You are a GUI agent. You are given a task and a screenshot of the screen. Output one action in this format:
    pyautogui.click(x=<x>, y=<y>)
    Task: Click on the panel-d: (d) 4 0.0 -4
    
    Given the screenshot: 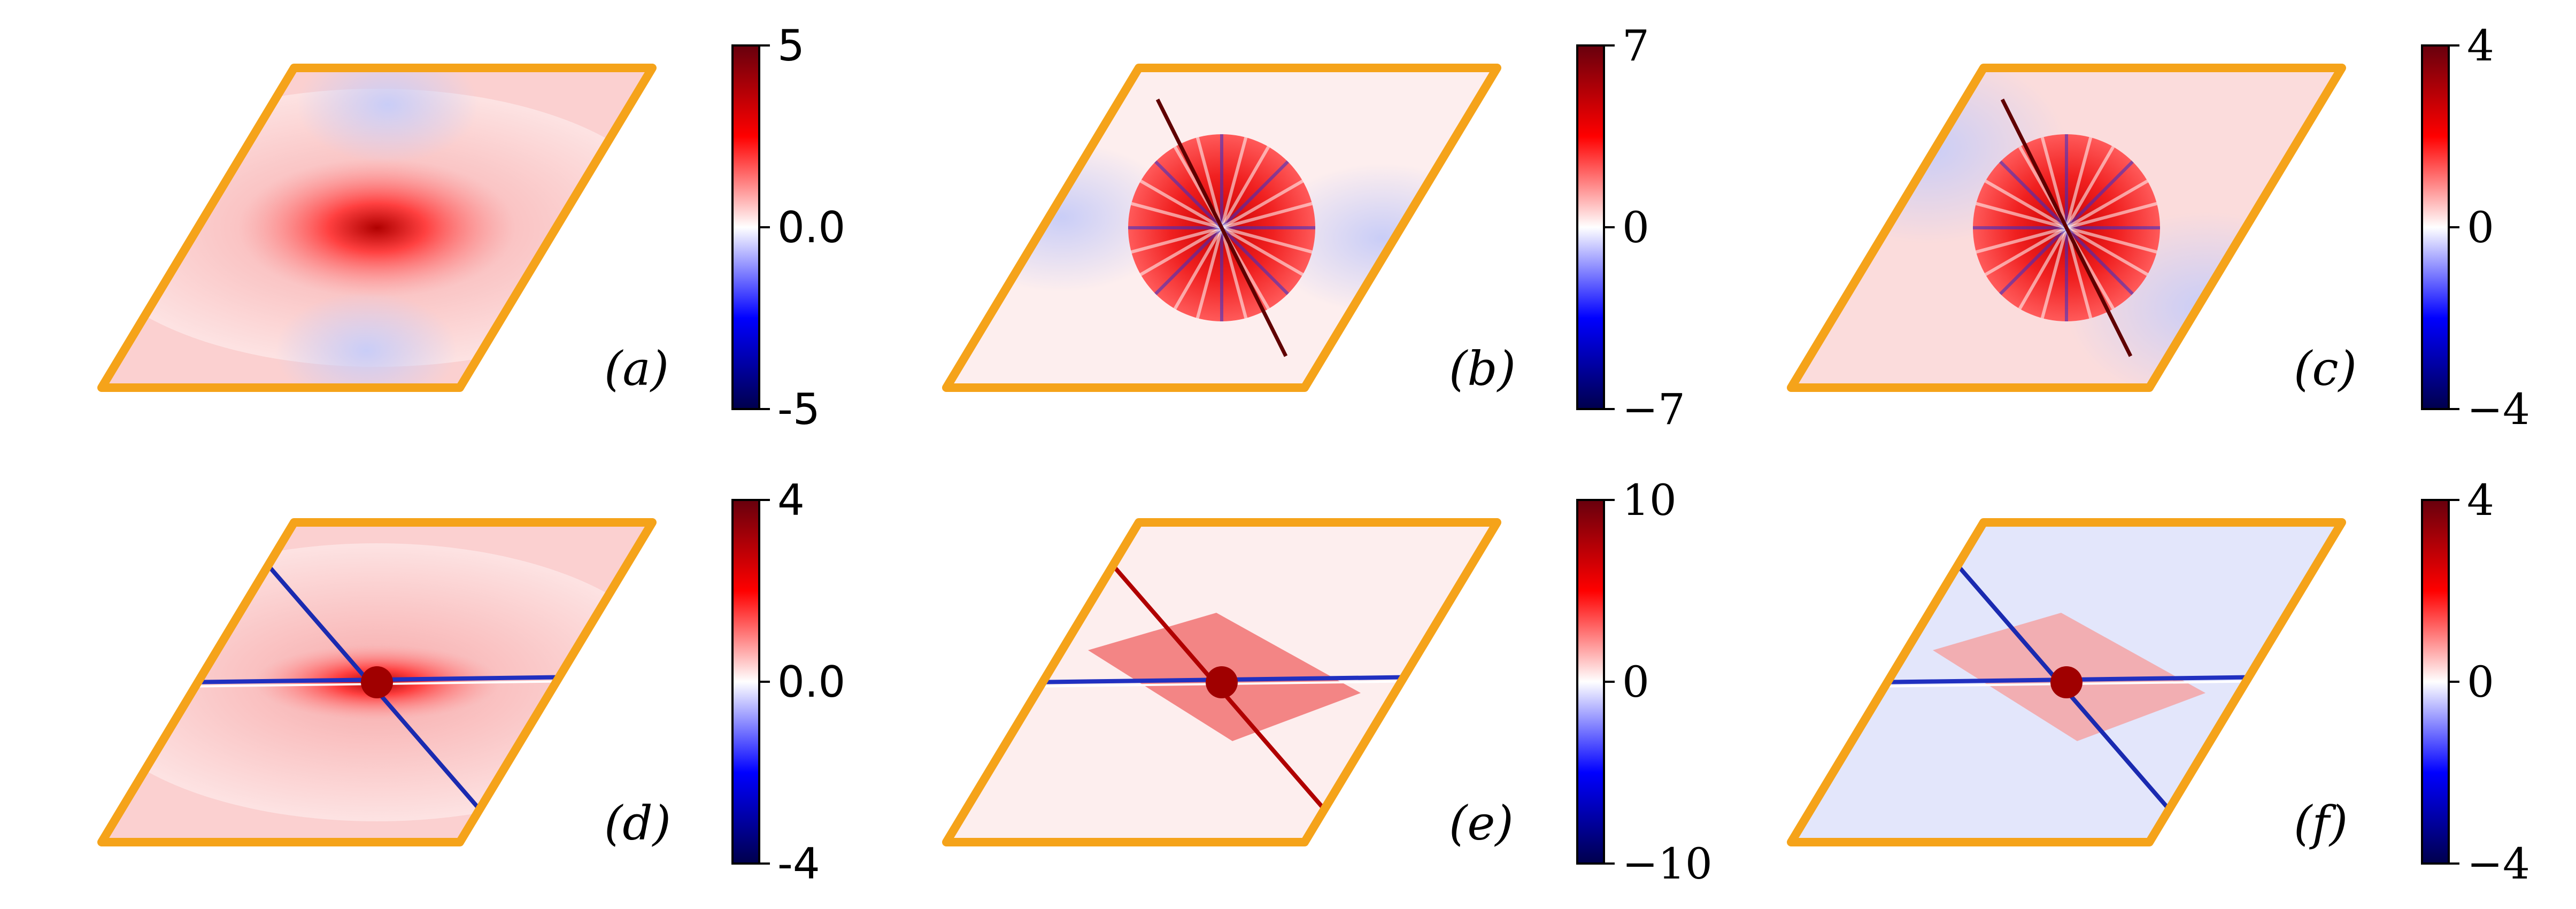 What is the action you would take?
    pyautogui.click(x=471, y=682)
    